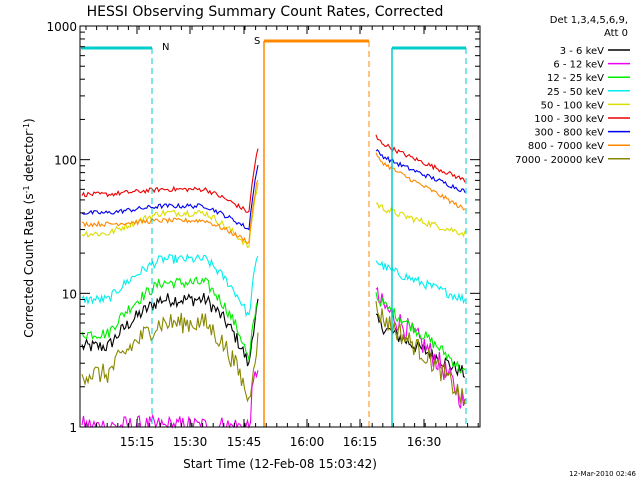 The height and width of the screenshot is (480, 640). What do you see at coordinates (424, 442) in the screenshot?
I see `x-tick-label: 16:30` at bounding box center [424, 442].